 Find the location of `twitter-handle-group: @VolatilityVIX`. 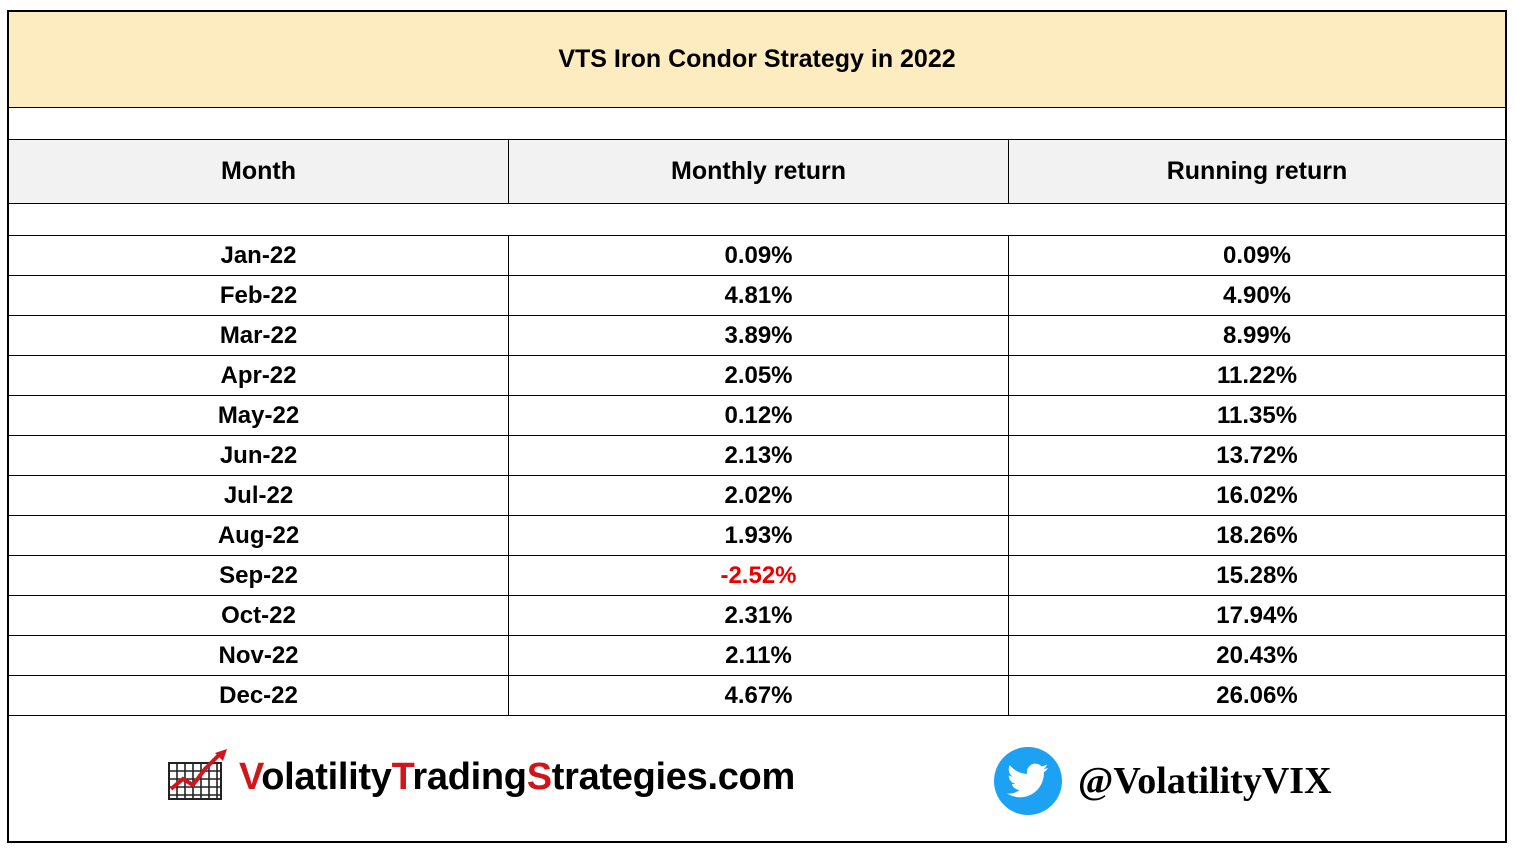

twitter-handle-group: @VolatilityVIX is located at coordinates (1163, 781).